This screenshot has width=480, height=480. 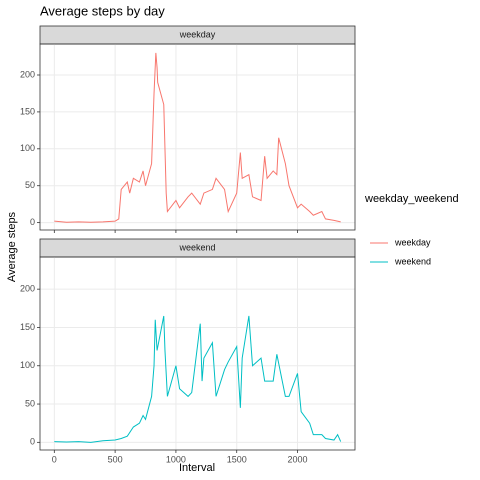 I want to click on legend-label: weekday, so click(x=412, y=242).